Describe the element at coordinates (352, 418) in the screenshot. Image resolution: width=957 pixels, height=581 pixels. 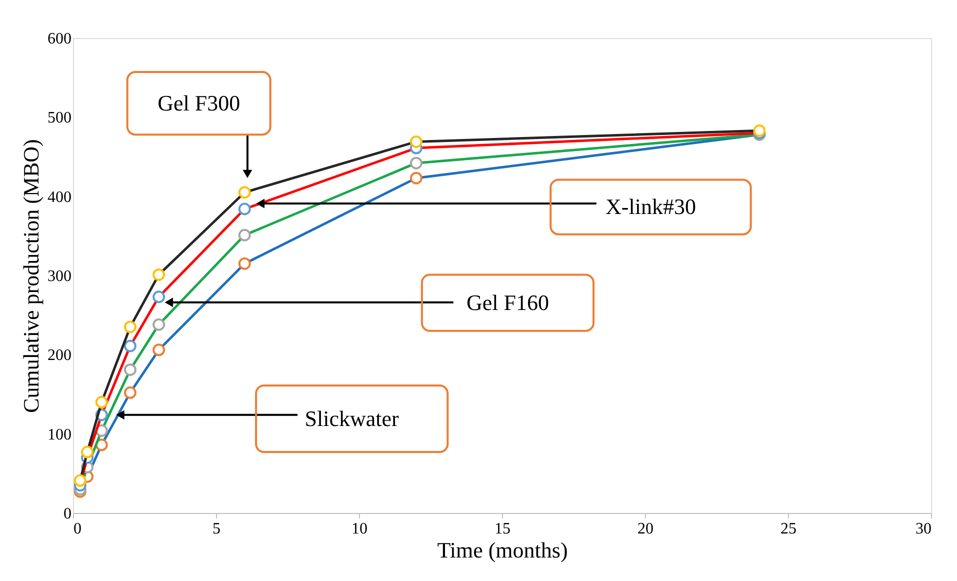
I see `annotation: Slickwater` at that location.